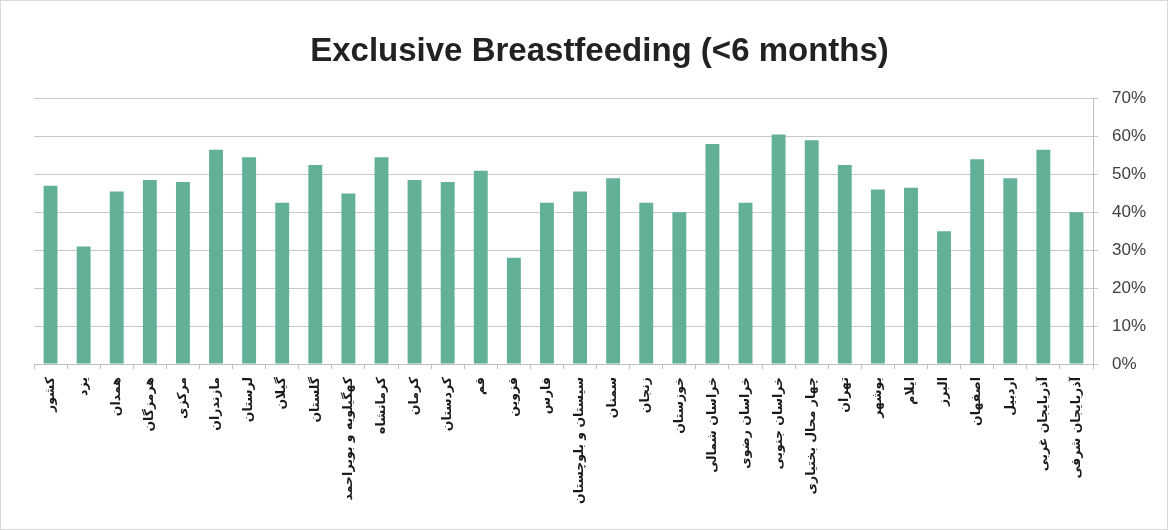 This screenshot has width=1168, height=530. Describe the element at coordinates (645, 395) in the screenshot. I see `x-tick-label: زنجان` at that location.